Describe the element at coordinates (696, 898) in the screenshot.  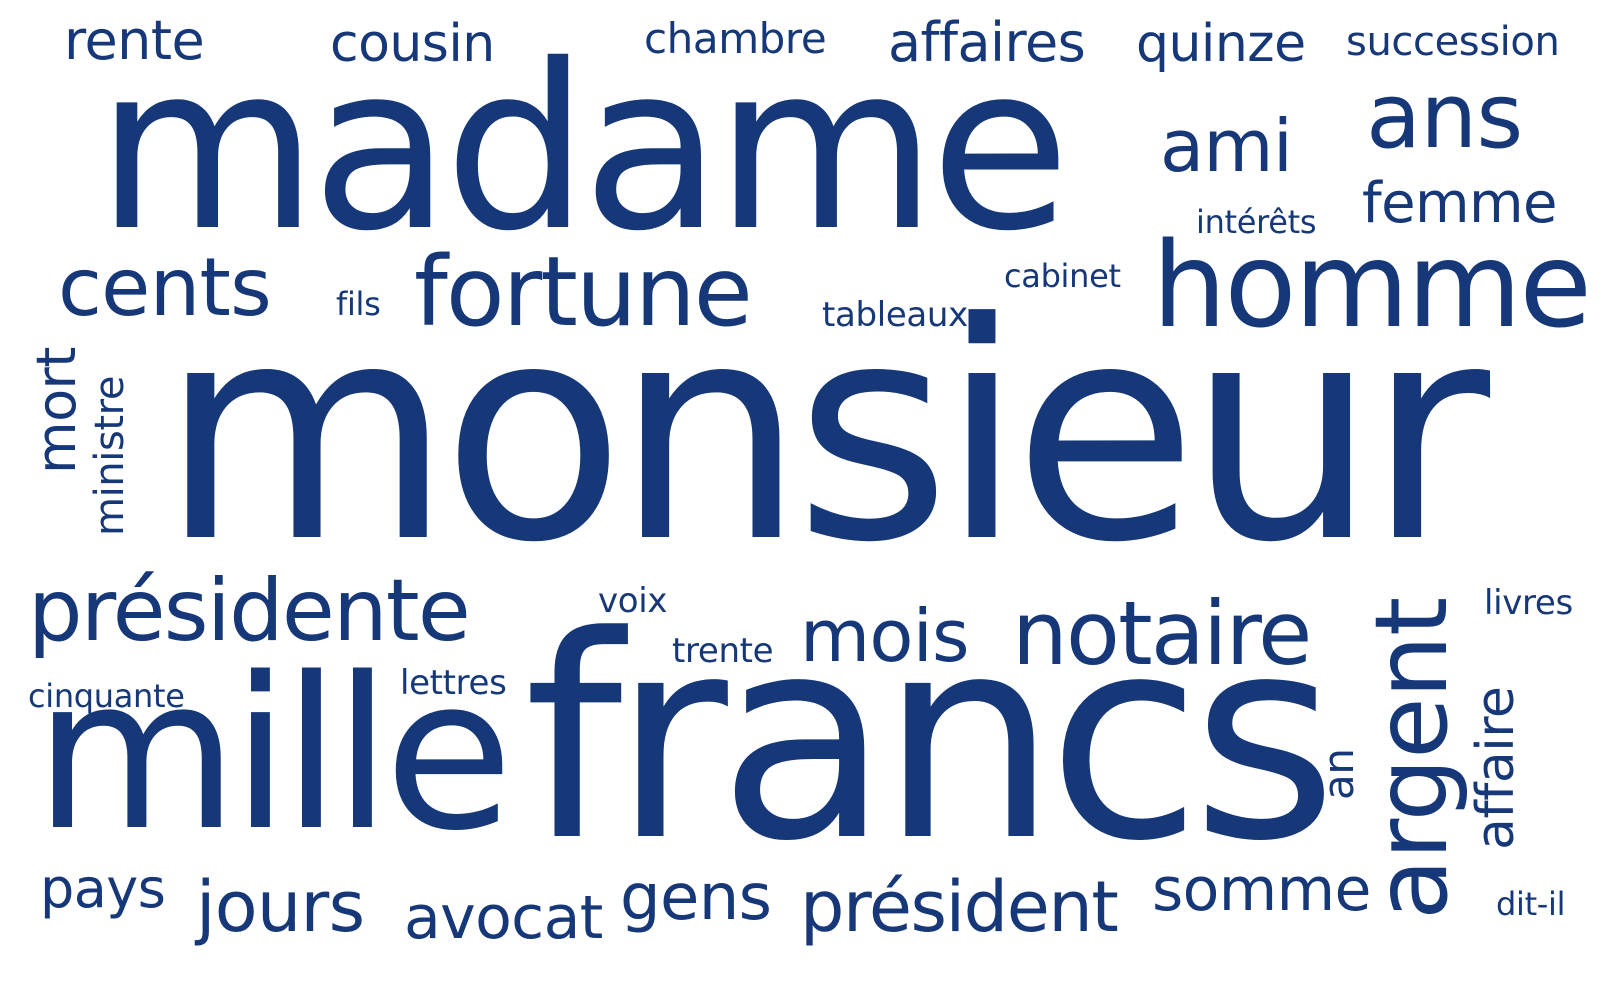
I see `word-gens: gens` at that location.